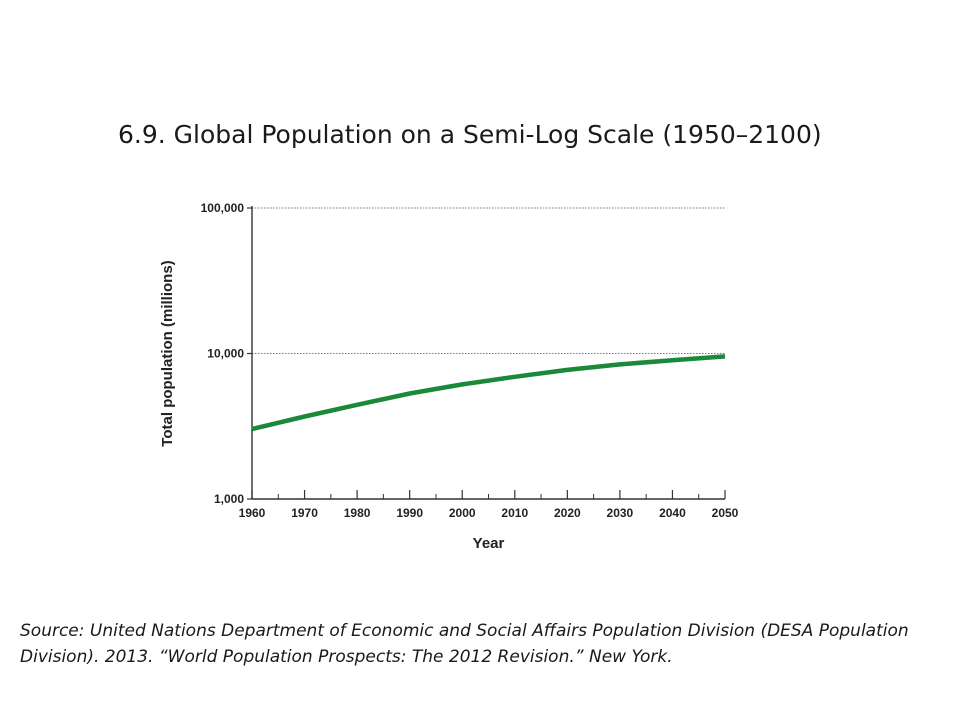  What do you see at coordinates (225, 354) in the screenshot?
I see `y-tick-label: 10,000` at bounding box center [225, 354].